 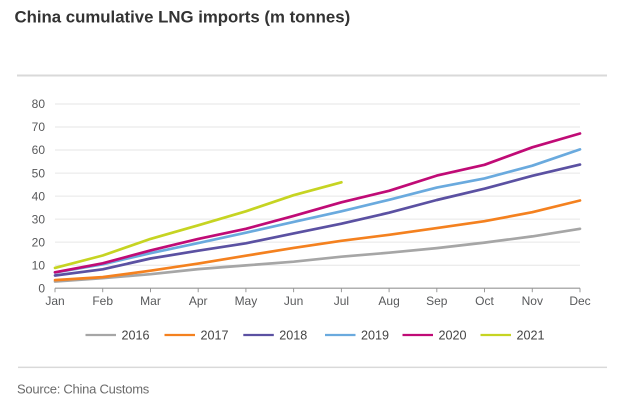 I want to click on svg-text: 2021, so click(x=531, y=335).